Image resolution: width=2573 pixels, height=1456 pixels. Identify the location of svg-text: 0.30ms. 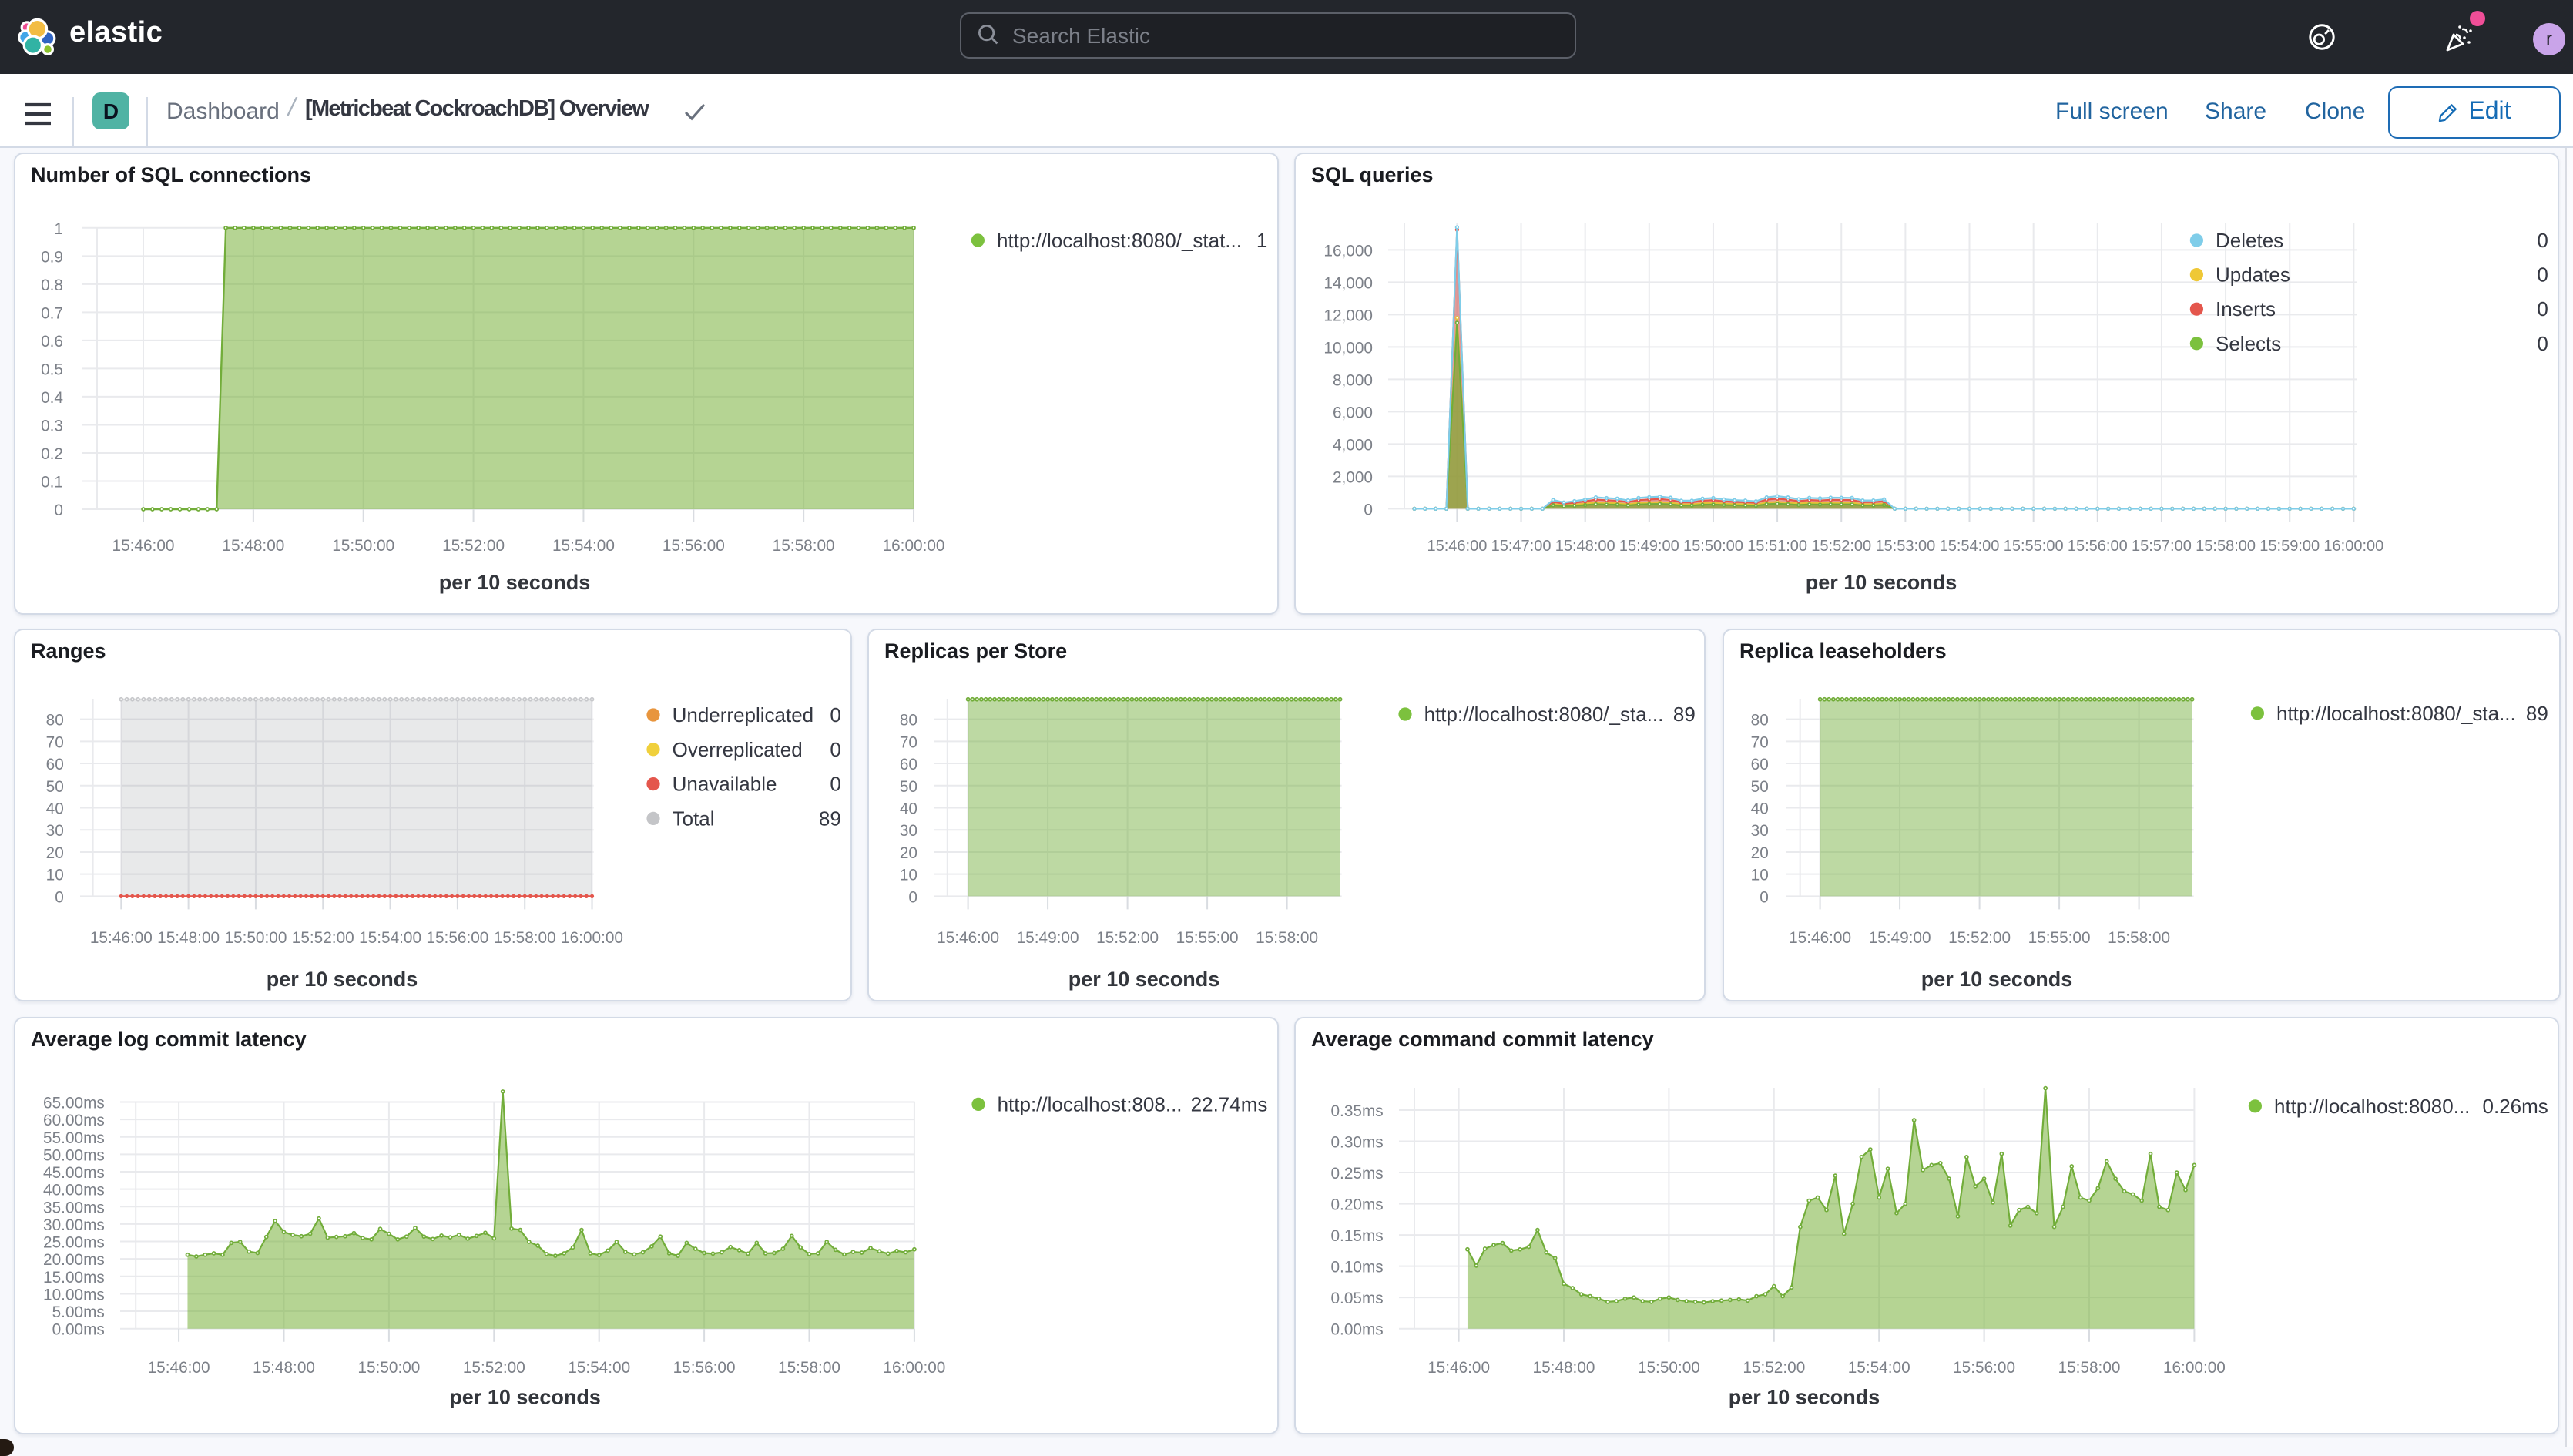
(1356, 1143).